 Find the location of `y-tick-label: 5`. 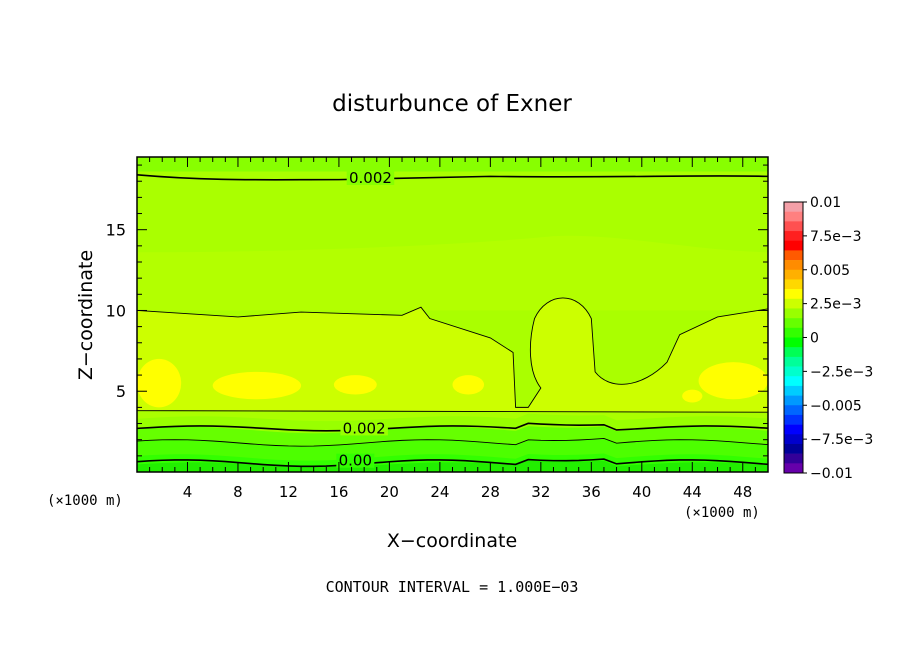

y-tick-label: 5 is located at coordinates (121, 391).